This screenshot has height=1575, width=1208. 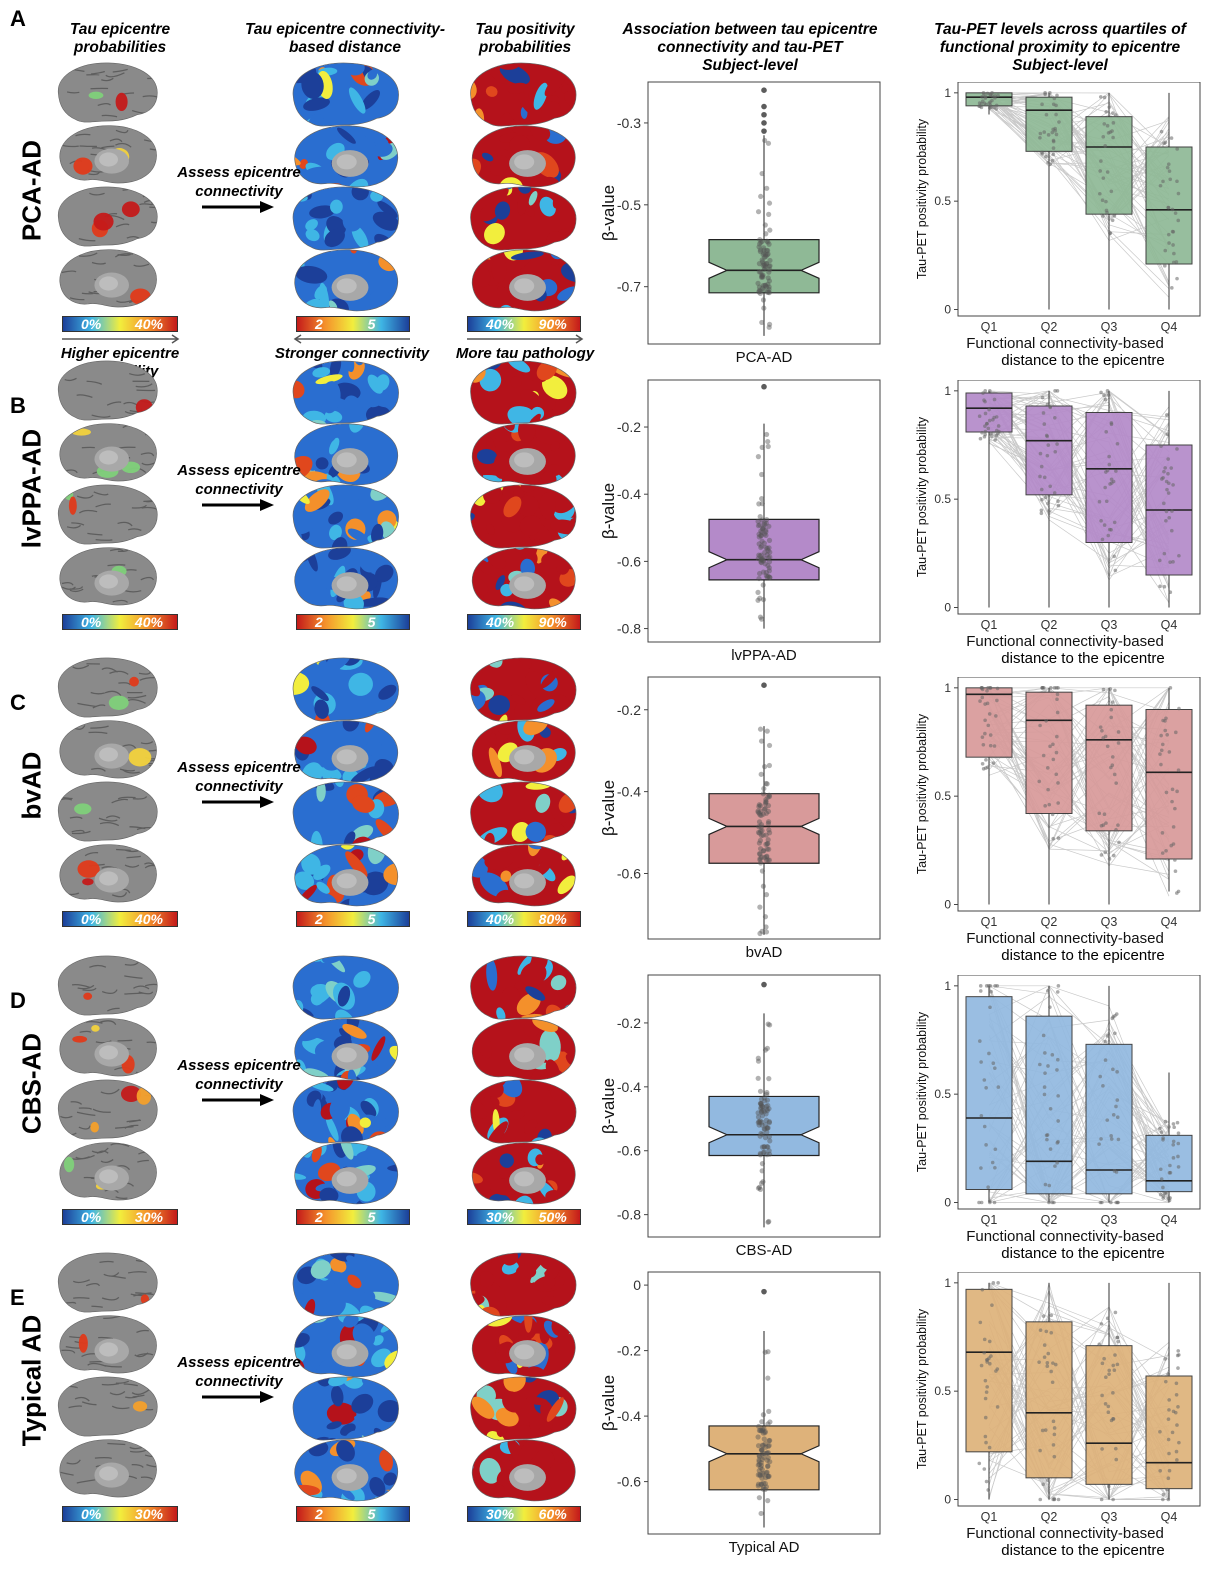 I want to click on header-line: Tau epicentre, so click(x=120, y=29).